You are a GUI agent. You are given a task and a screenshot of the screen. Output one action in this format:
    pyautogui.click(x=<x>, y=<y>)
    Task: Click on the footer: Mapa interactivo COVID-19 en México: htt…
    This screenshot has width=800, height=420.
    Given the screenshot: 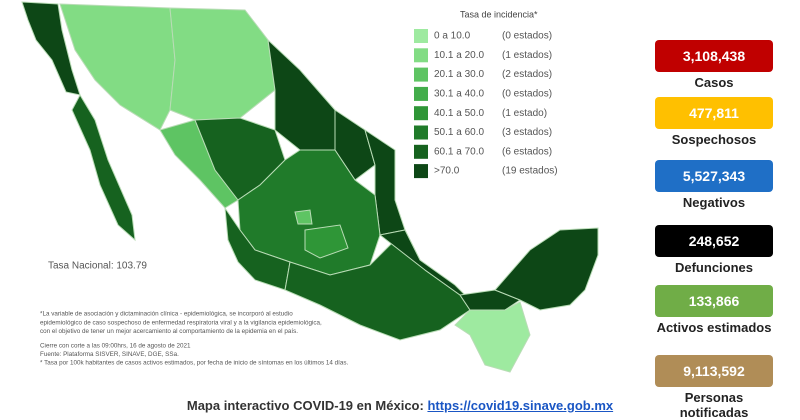 What is the action you would take?
    pyautogui.click(x=400, y=405)
    